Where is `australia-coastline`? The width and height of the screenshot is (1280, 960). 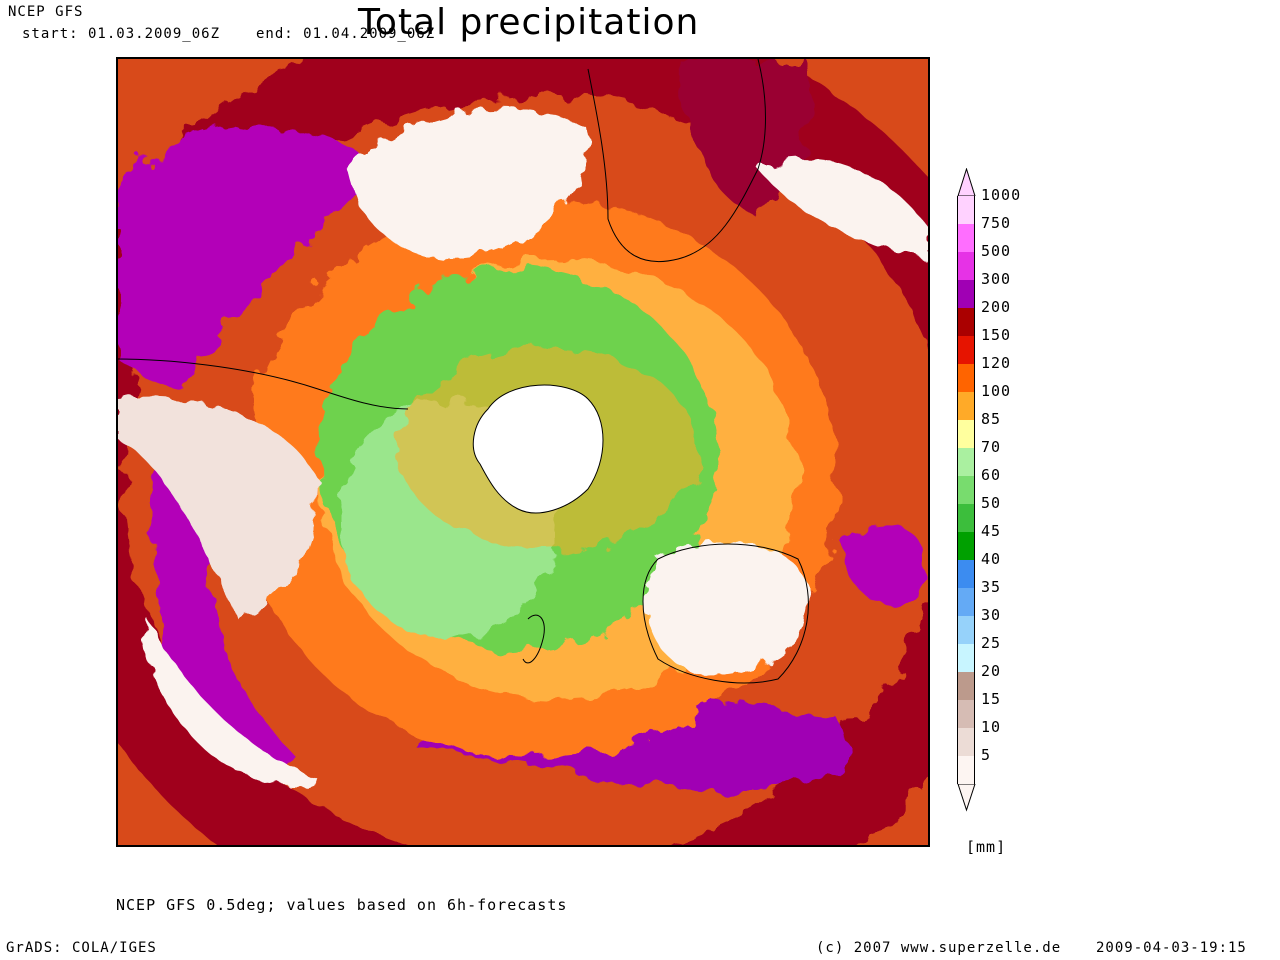
australia-coastline is located at coordinates (725, 613).